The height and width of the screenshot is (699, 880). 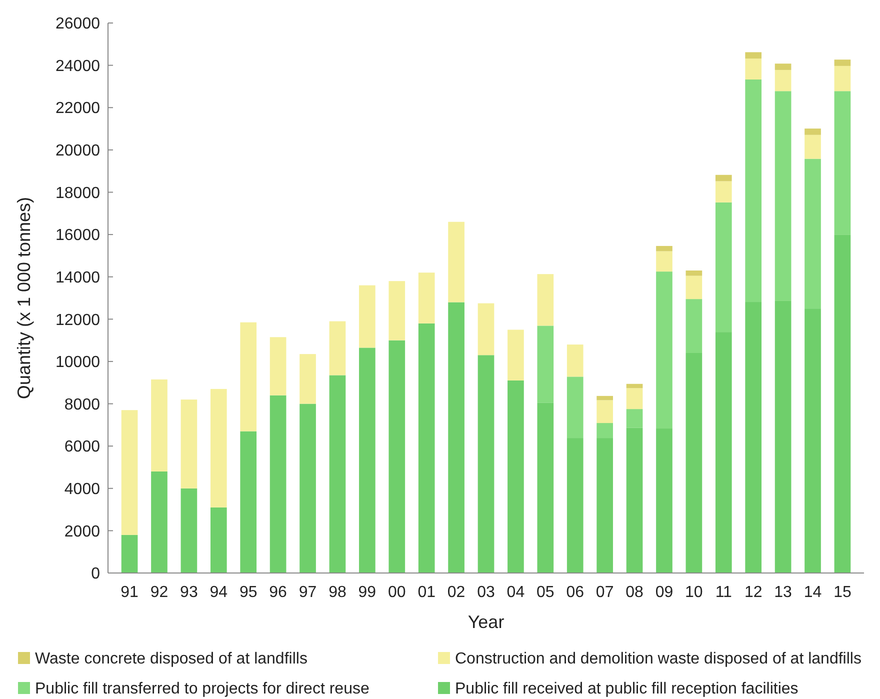 I want to click on y-tick-label: 8000, so click(x=82, y=405).